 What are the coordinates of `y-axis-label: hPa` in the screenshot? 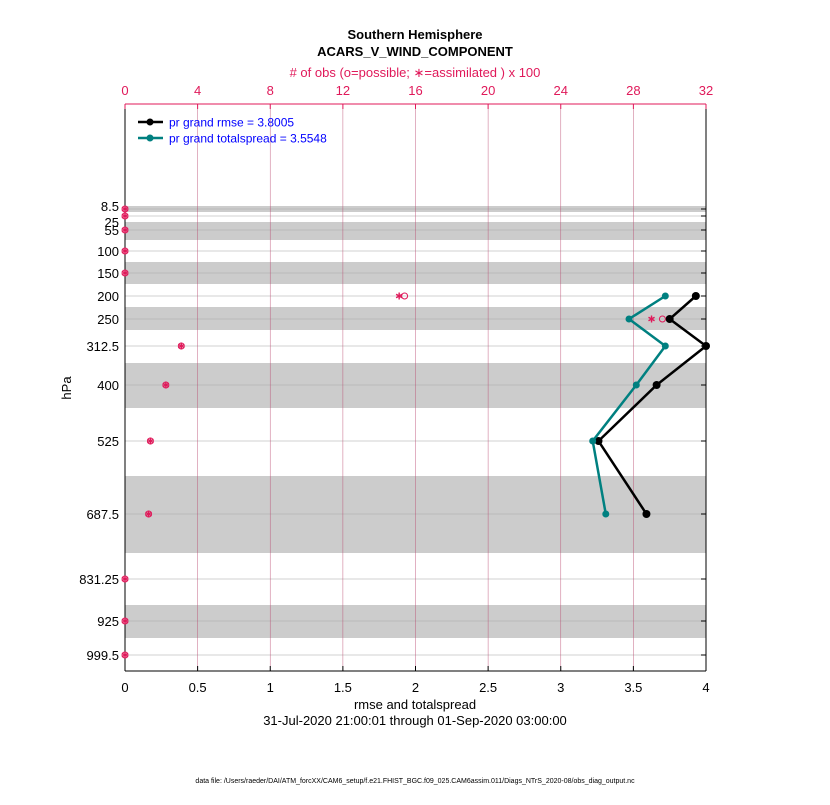 It's located at (66, 388).